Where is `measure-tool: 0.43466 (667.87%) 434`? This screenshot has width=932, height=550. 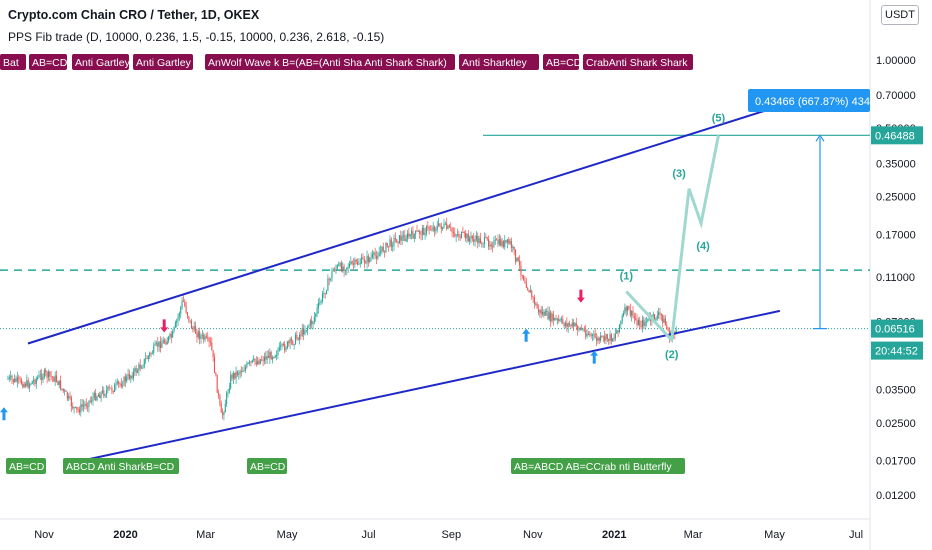
measure-tool: 0.43466 (667.87%) 434 is located at coordinates (809, 209).